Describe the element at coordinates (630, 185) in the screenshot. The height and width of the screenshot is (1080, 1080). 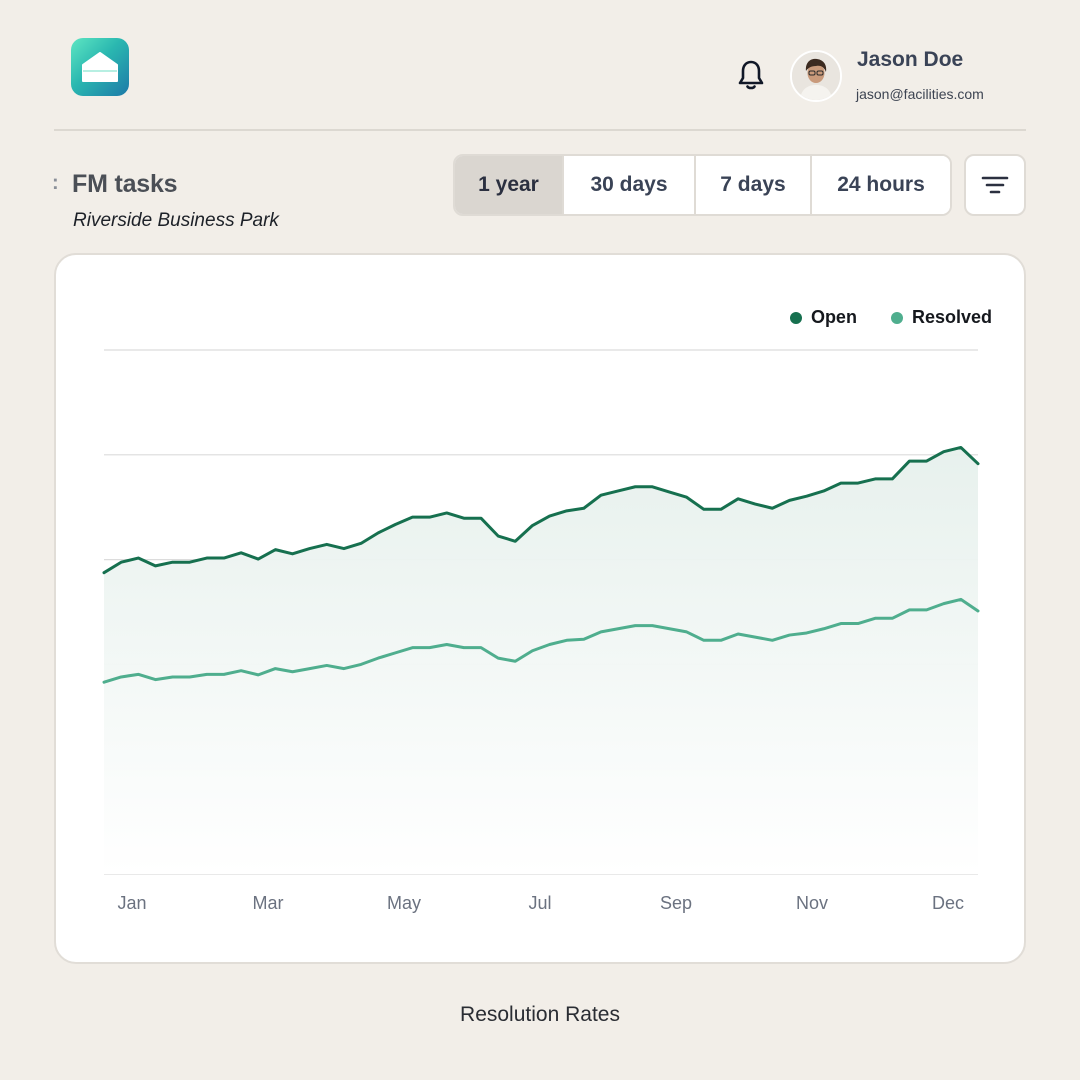
I see `tab-30-days: 30 days` at that location.